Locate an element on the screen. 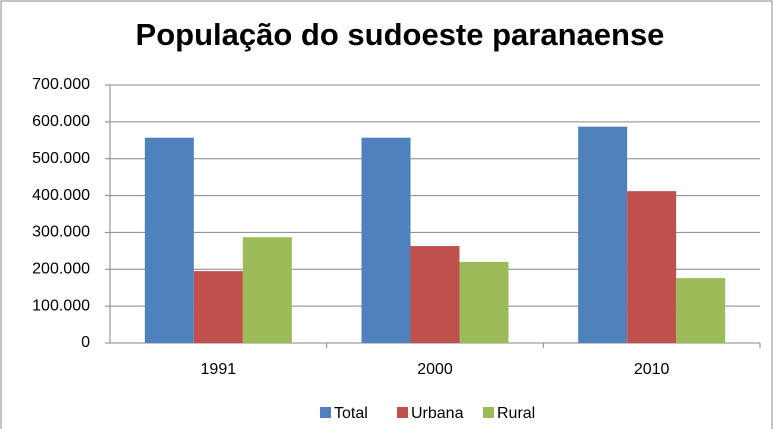 Image resolution: width=773 pixels, height=429 pixels. legend-label: Urbana is located at coordinates (437, 413).